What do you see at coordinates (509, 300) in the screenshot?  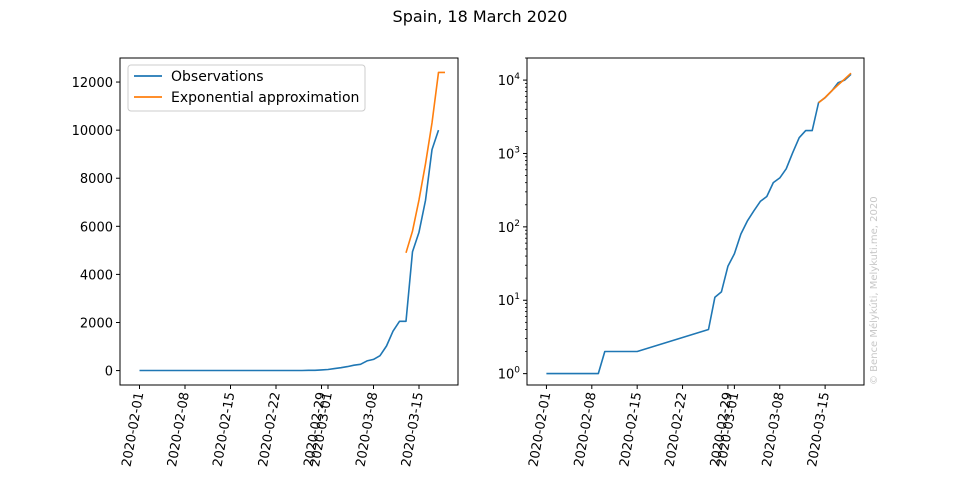 I see `y-tick-label: 10¹` at bounding box center [509, 300].